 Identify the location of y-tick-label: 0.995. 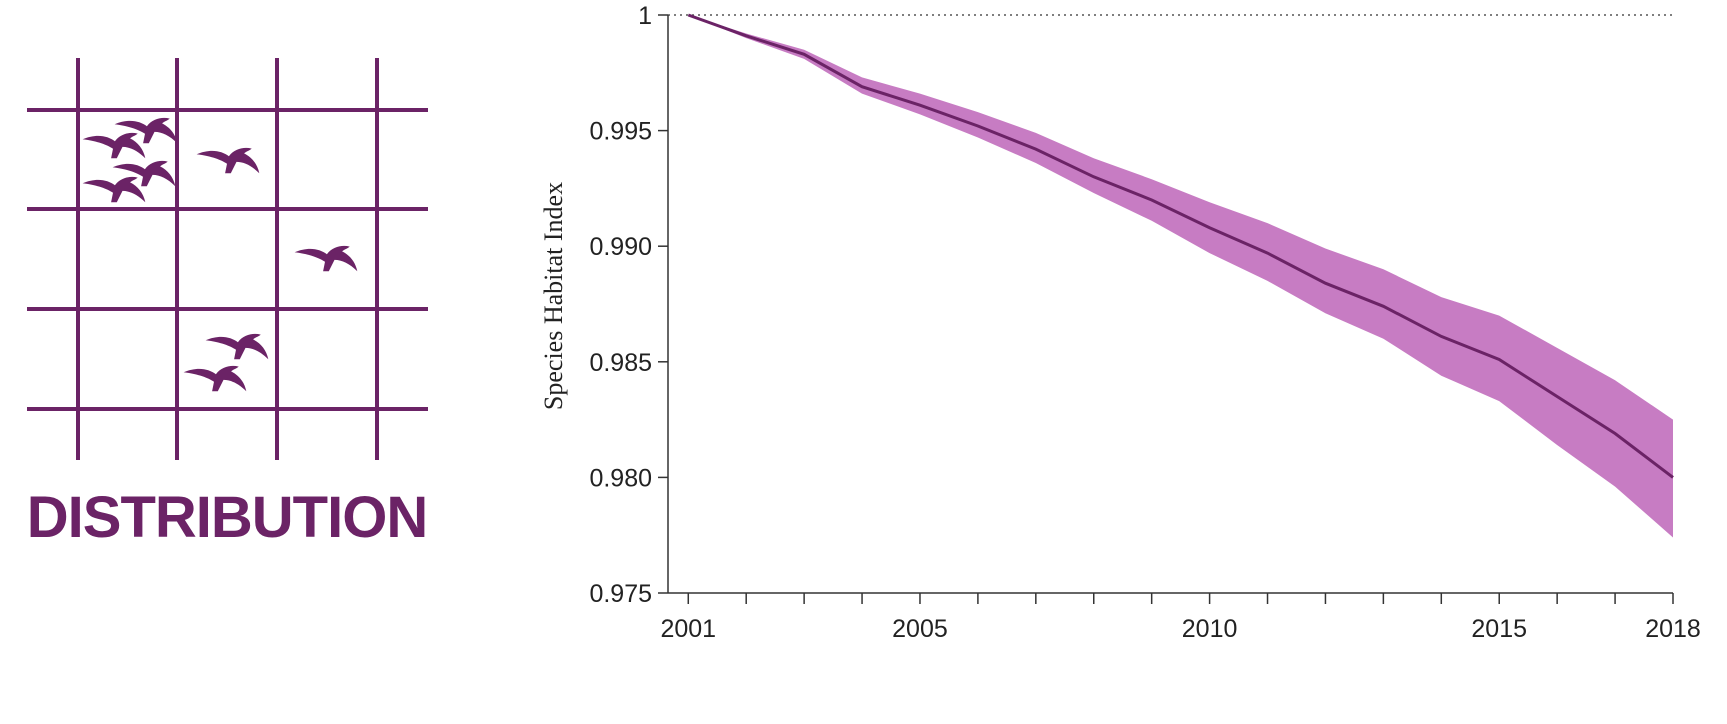
(620, 132).